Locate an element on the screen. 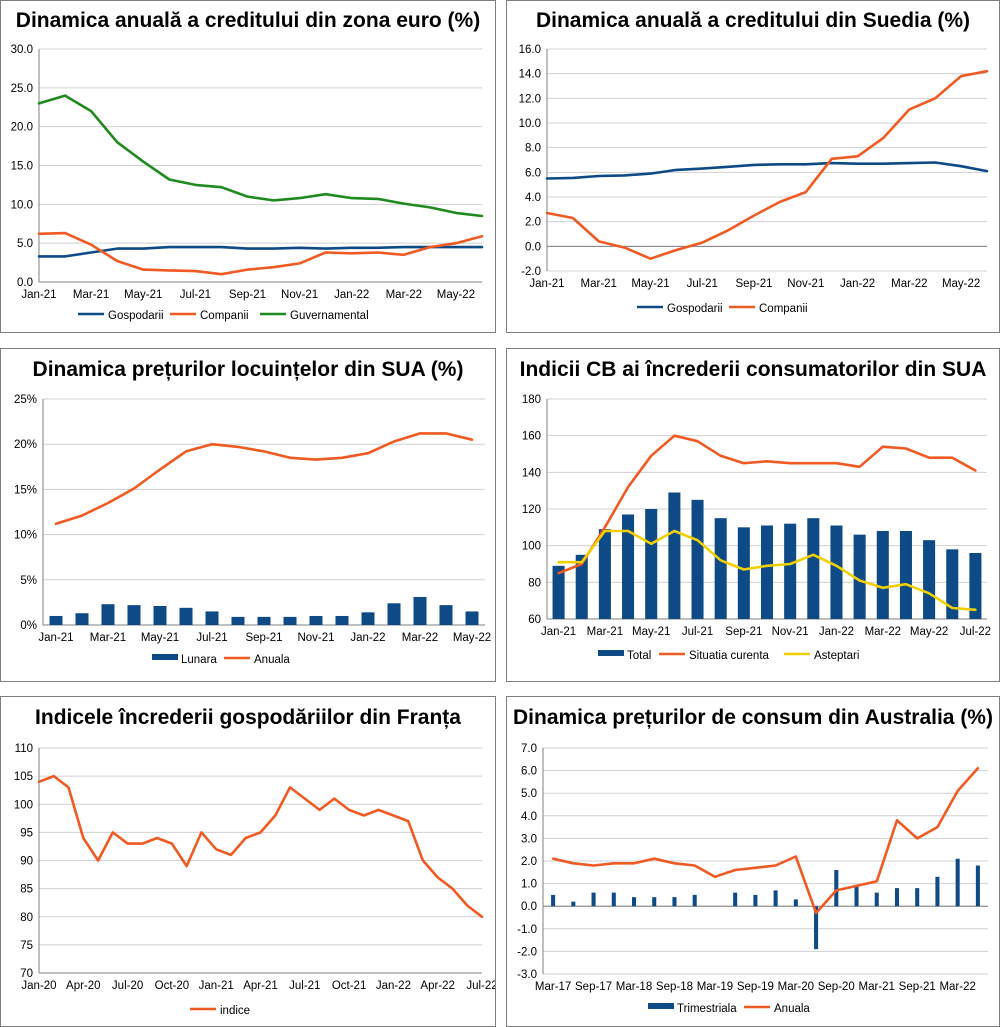 Image resolution: width=1000 pixels, height=1027 pixels. x-tick-label: Sep-18 is located at coordinates (674, 987).